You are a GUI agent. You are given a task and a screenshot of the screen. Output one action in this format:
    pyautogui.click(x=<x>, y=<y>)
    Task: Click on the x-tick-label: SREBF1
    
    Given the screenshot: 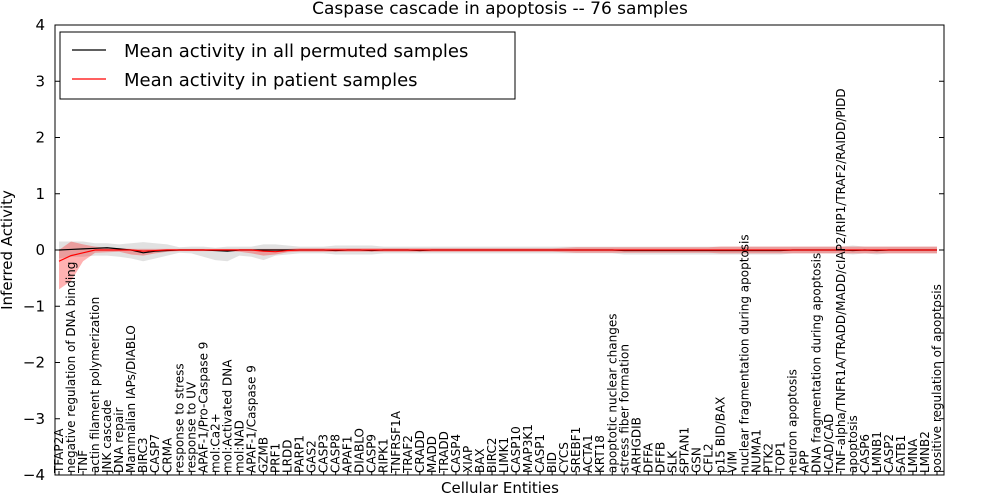 What is the action you would take?
    pyautogui.click(x=576, y=450)
    